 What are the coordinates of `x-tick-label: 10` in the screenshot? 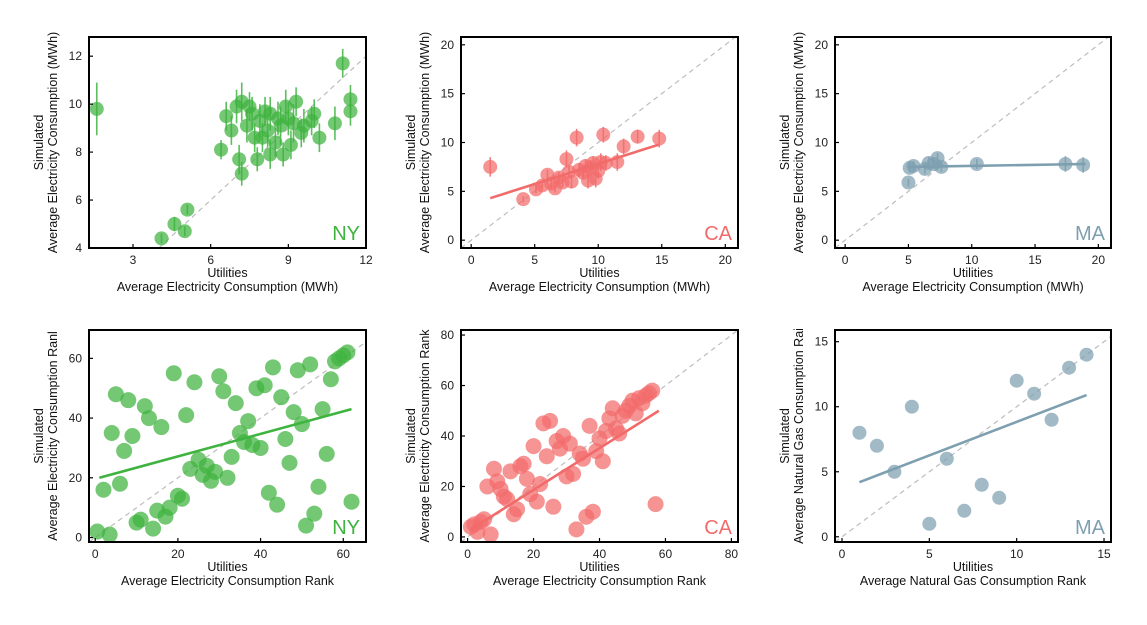 It's located at (599, 260).